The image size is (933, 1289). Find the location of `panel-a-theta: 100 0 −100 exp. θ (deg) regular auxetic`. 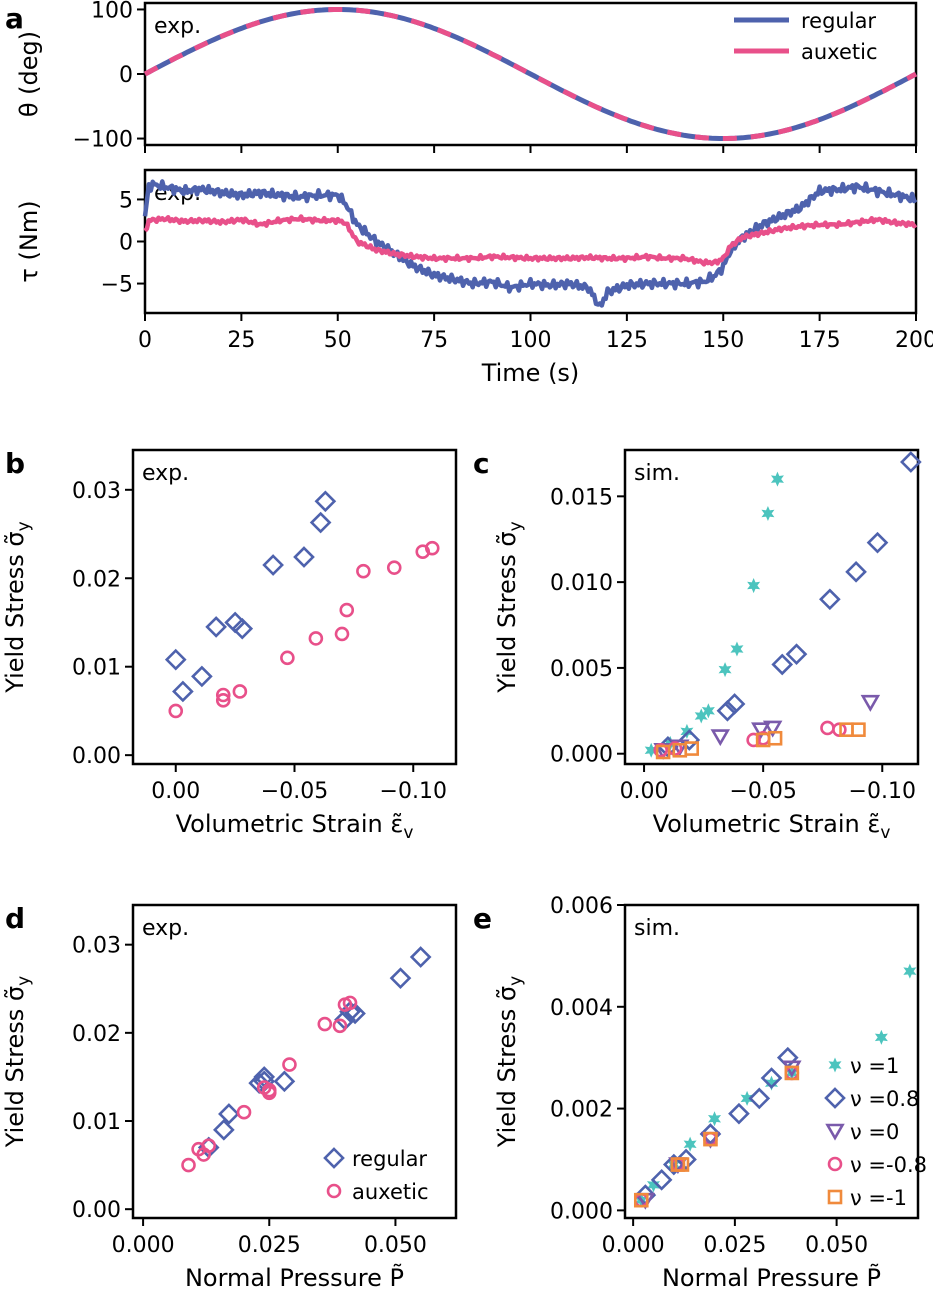

panel-a-theta: 100 0 −100 exp. θ (deg) regular auxetic is located at coordinates (466, 76).